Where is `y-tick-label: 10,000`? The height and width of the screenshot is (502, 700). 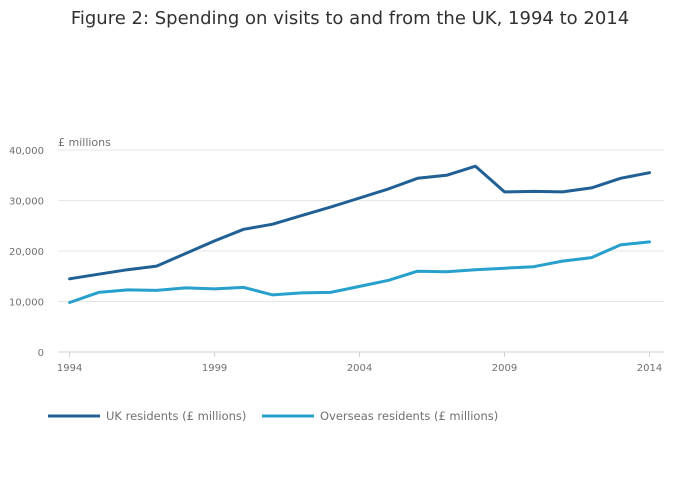
y-tick-label: 10,000 is located at coordinates (26, 303).